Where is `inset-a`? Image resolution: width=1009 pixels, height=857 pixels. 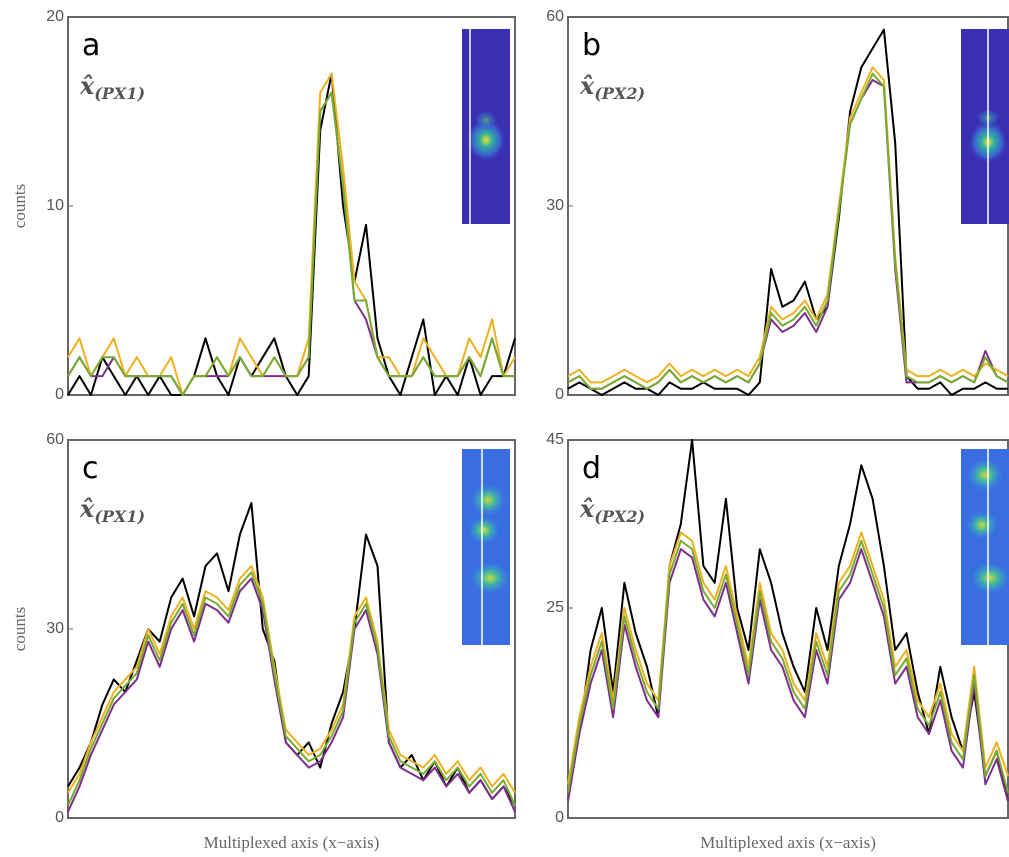 inset-a is located at coordinates (486, 126).